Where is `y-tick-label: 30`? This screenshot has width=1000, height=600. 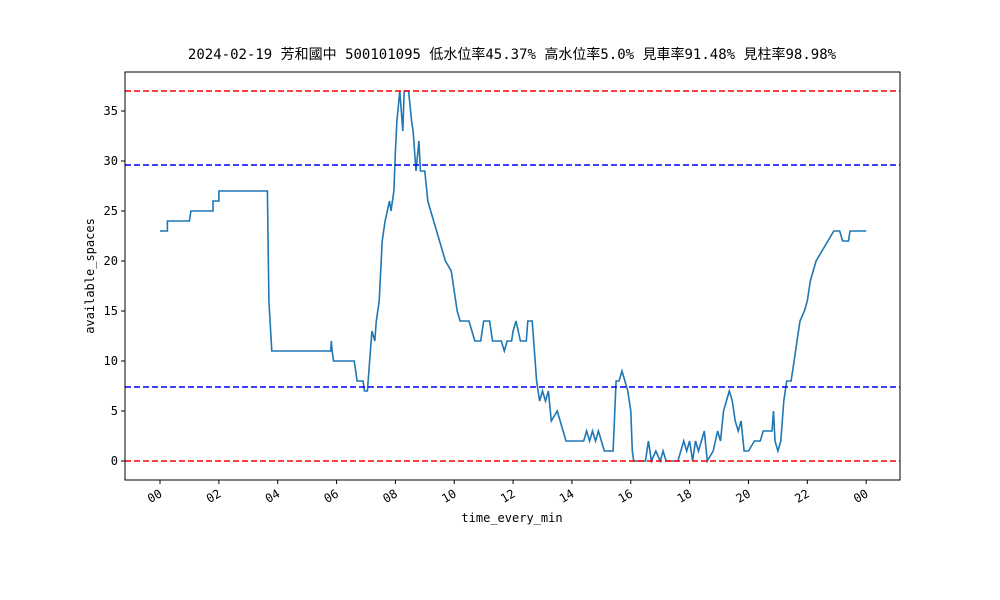 y-tick-label: 30 is located at coordinates (111, 161).